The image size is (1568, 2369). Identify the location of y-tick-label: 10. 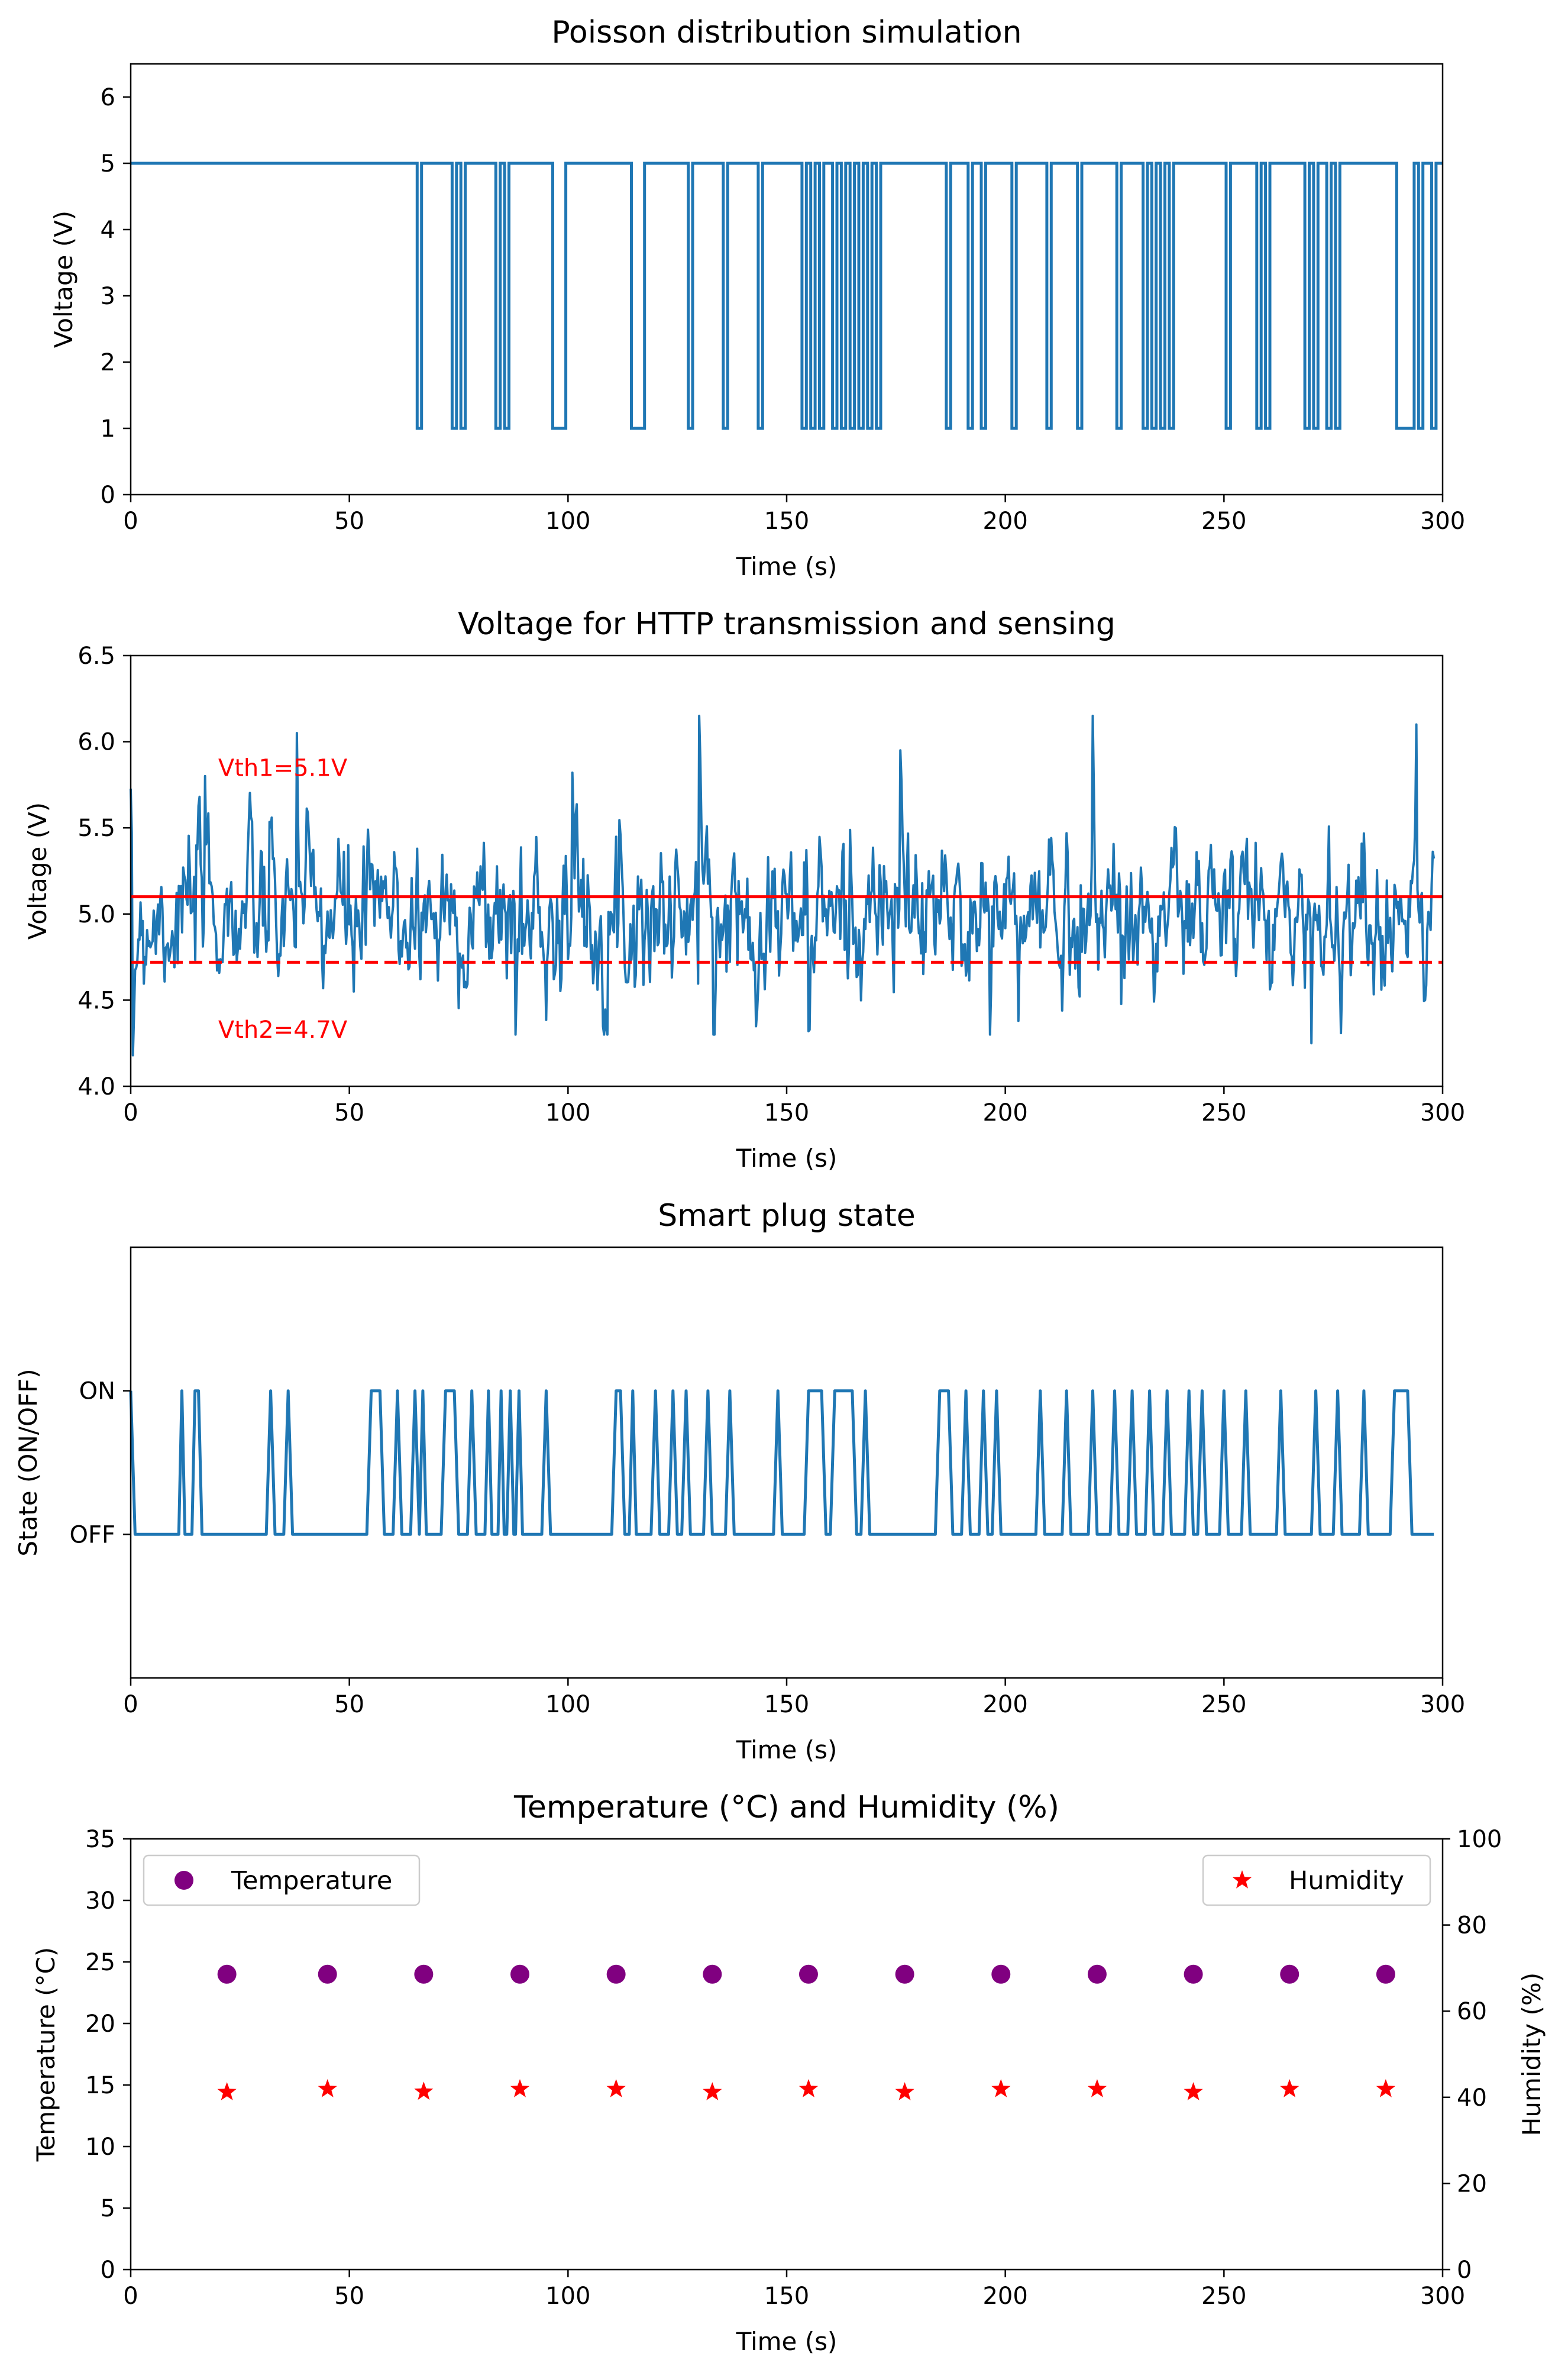
(100, 2147).